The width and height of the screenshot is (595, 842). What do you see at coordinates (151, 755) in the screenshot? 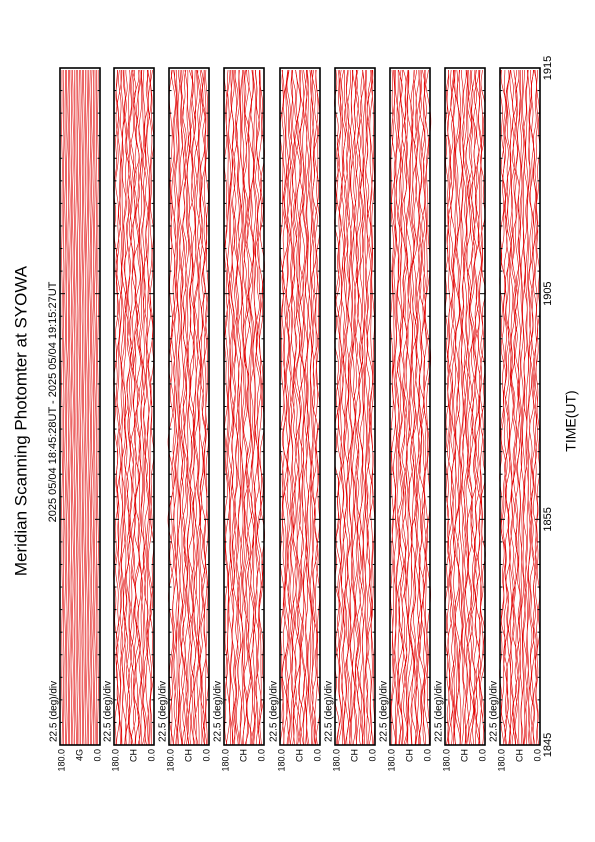
I see `bottom-label: 0.0` at bounding box center [151, 755].